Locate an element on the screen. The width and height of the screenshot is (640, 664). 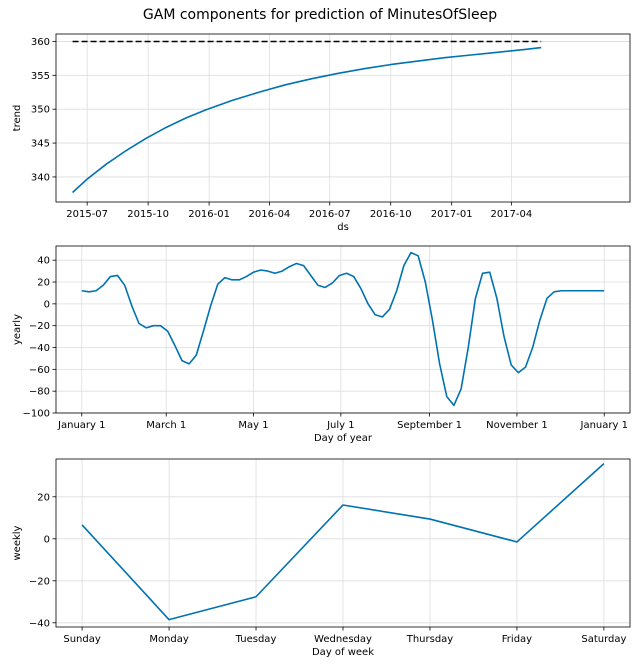
weekly-y-tick-label: −40 is located at coordinates (39, 623).